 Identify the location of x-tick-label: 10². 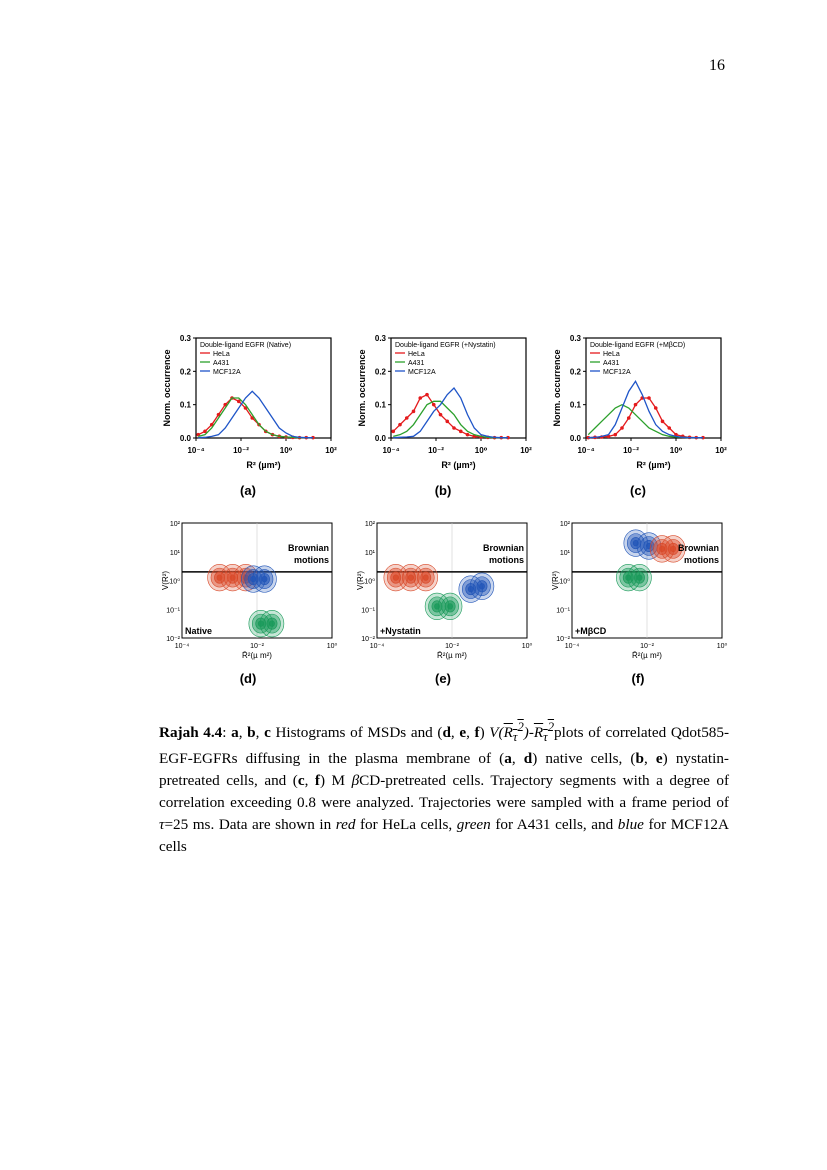
(721, 450).